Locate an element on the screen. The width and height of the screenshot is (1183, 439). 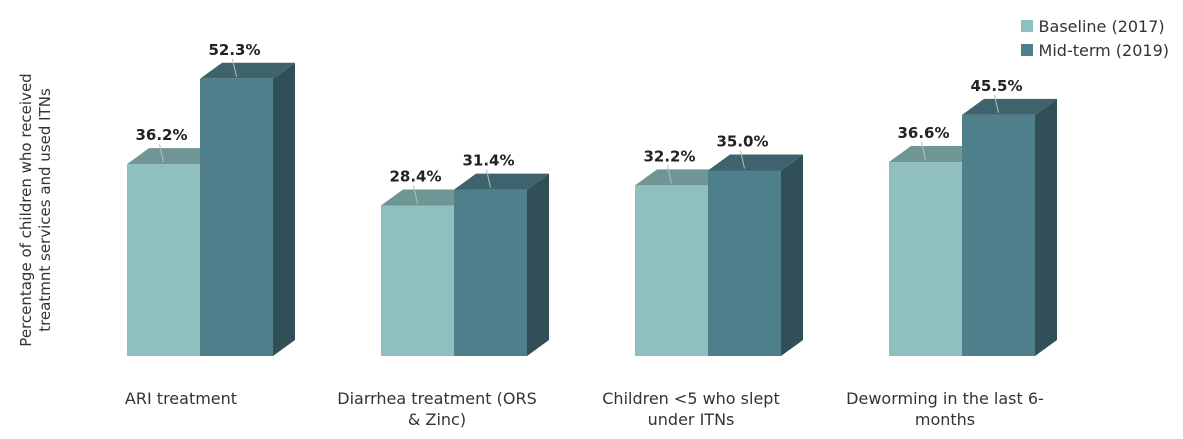
legend-item-midterm: Mid-term (2019) is located at coordinates (1094, 50).